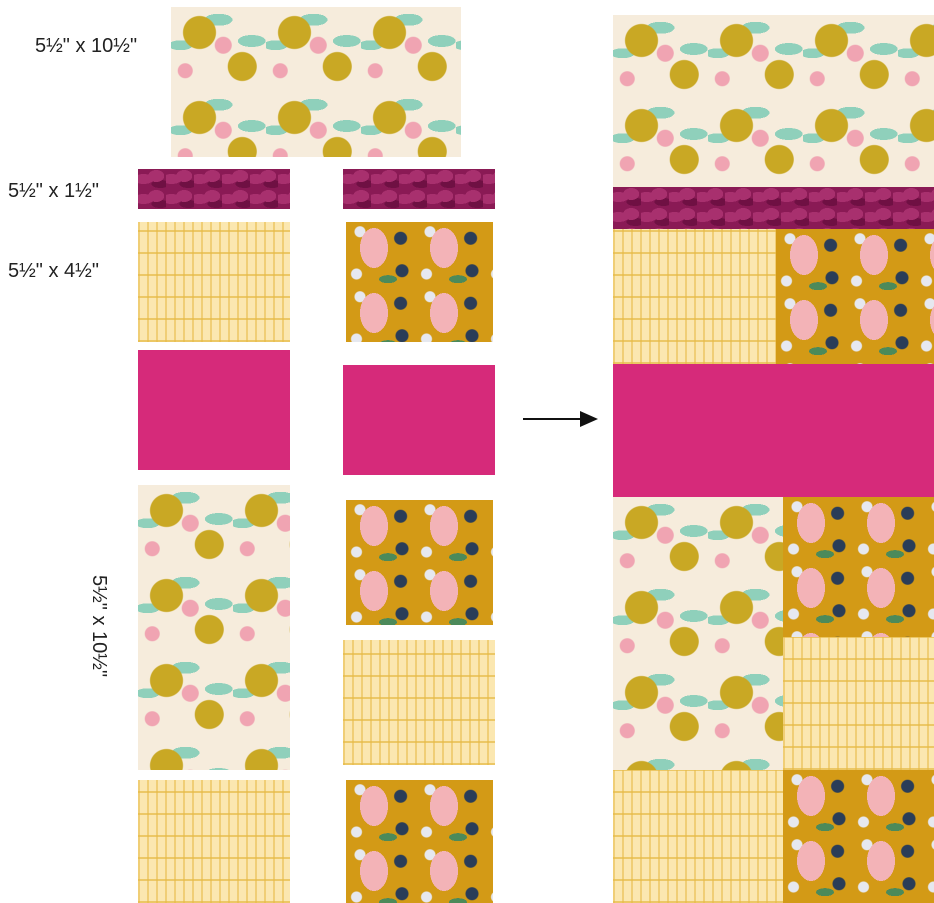 The image size is (934, 903). What do you see at coordinates (99, 626) in the screenshot?
I see `label-tall-rect: 5½" x 10½"` at bounding box center [99, 626].